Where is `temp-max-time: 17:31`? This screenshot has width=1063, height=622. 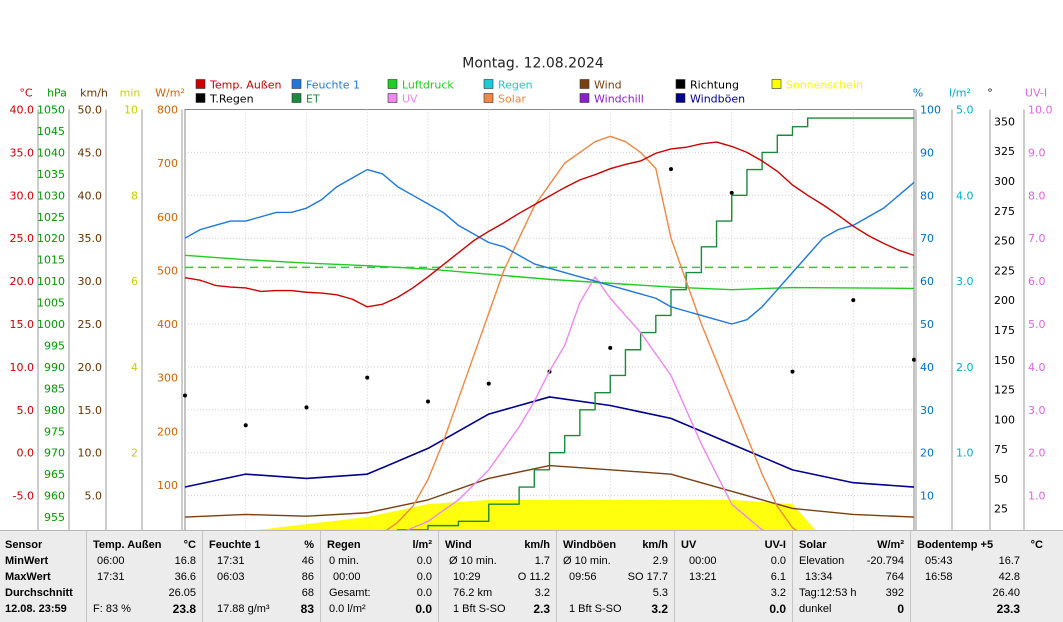
temp-max-time: 17:31 is located at coordinates (111, 577).